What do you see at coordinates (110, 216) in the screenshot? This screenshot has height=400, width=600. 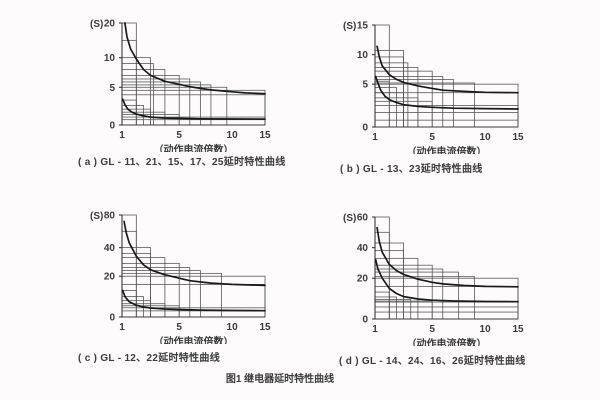 I see `y-tick-label: 80` at bounding box center [110, 216].